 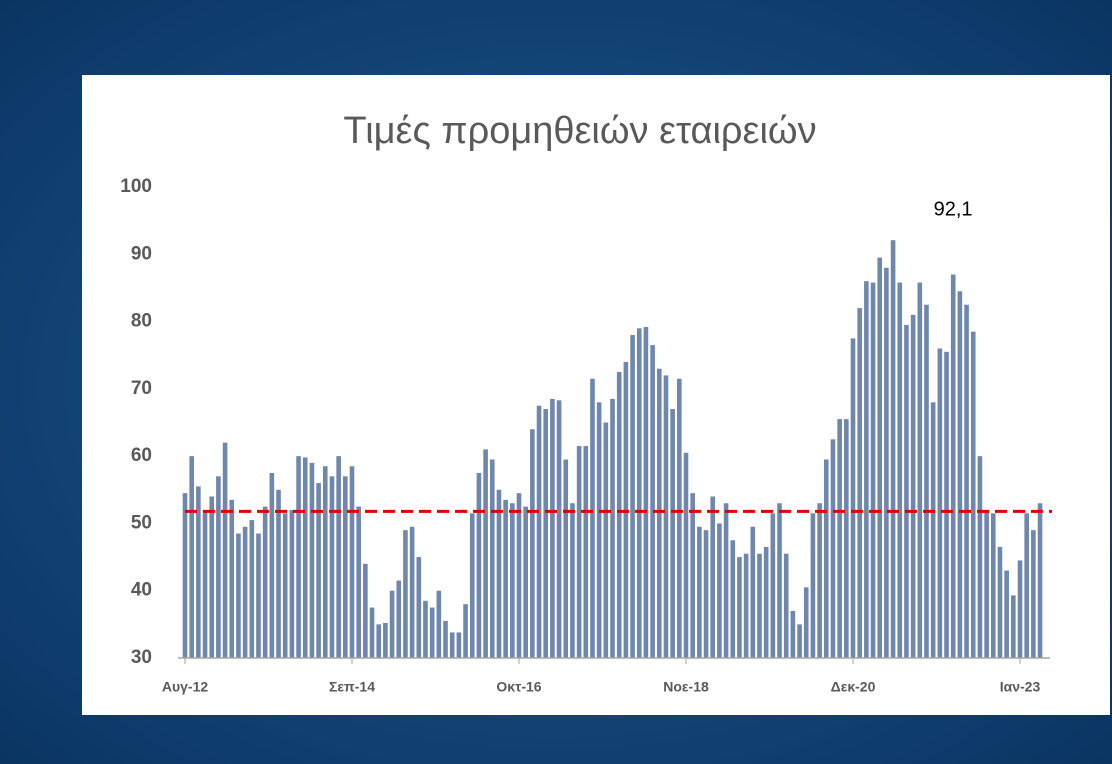 I want to click on y-tick-label: 40, so click(x=141, y=590).